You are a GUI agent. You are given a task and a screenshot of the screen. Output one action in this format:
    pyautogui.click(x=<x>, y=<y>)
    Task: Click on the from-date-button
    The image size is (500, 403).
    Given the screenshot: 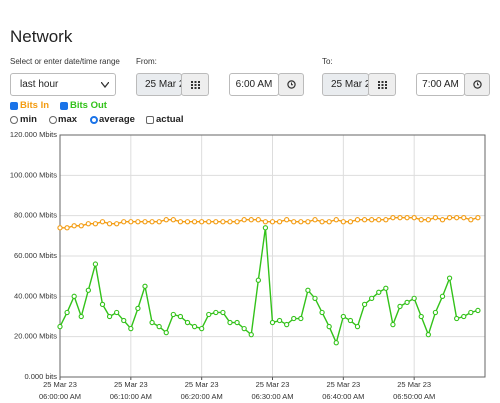 What is the action you would take?
    pyautogui.click(x=195, y=84)
    